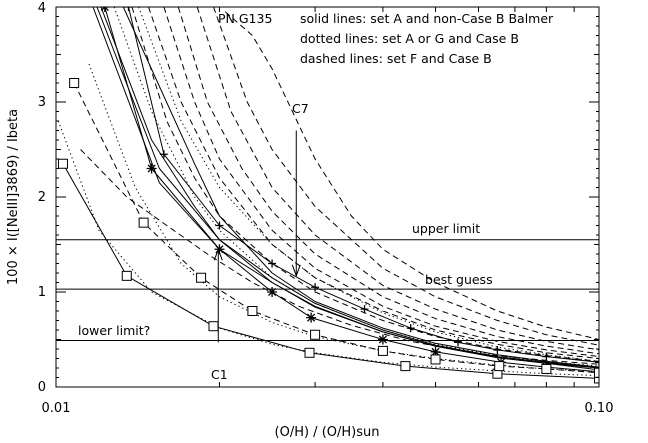 This screenshot has height=443, width=648. I want to click on y-tick-label-1: 1, so click(42, 292).